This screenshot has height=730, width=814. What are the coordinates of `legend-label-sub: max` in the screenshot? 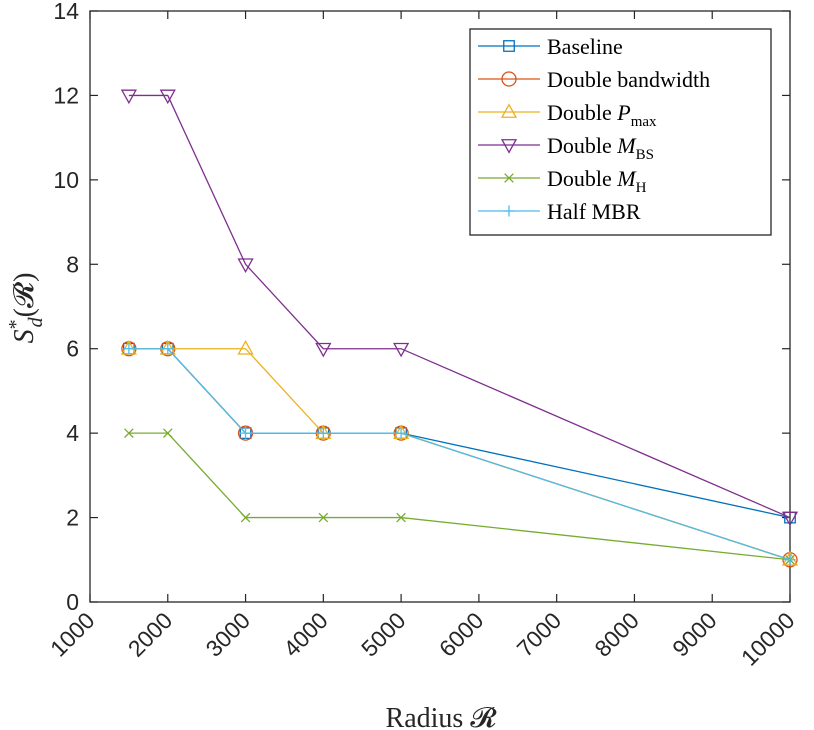 It's located at (644, 122).